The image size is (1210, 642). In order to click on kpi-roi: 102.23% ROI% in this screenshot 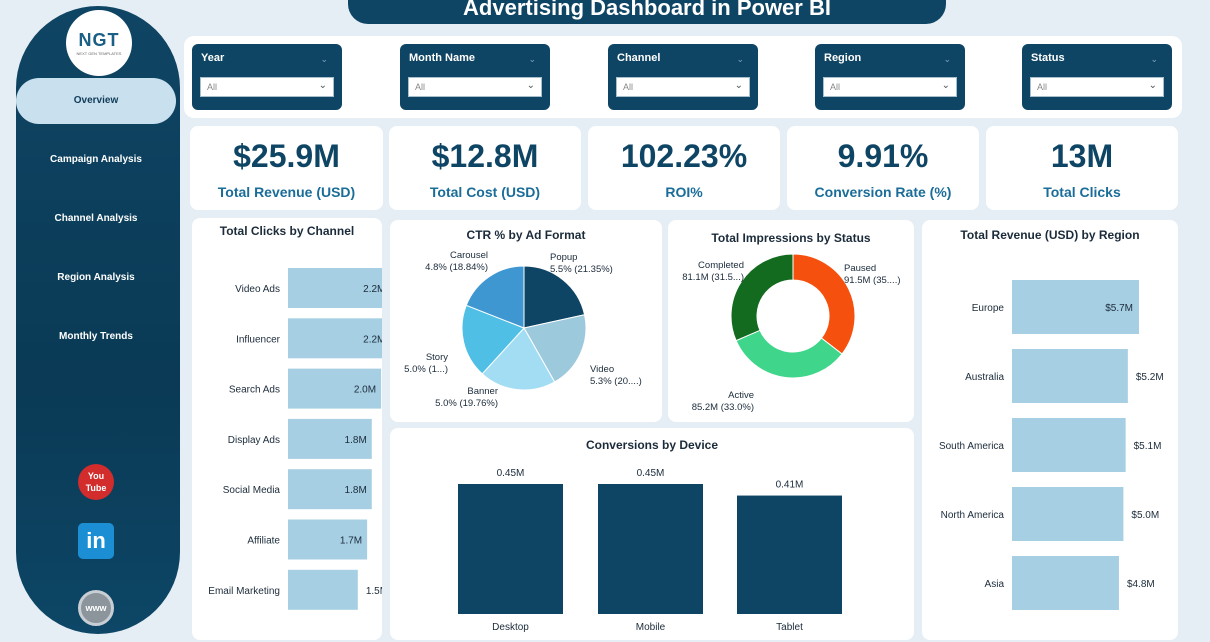, I will do `click(684, 168)`.